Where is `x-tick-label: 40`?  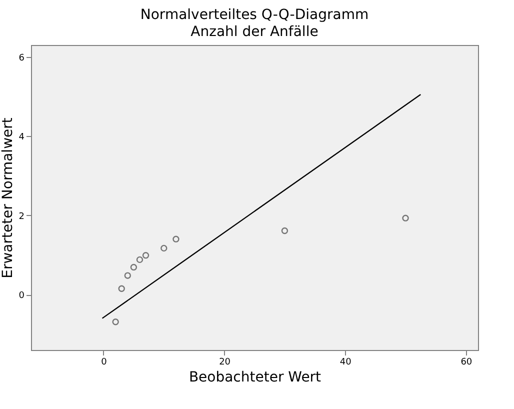
x-tick-label: 40 is located at coordinates (346, 363).